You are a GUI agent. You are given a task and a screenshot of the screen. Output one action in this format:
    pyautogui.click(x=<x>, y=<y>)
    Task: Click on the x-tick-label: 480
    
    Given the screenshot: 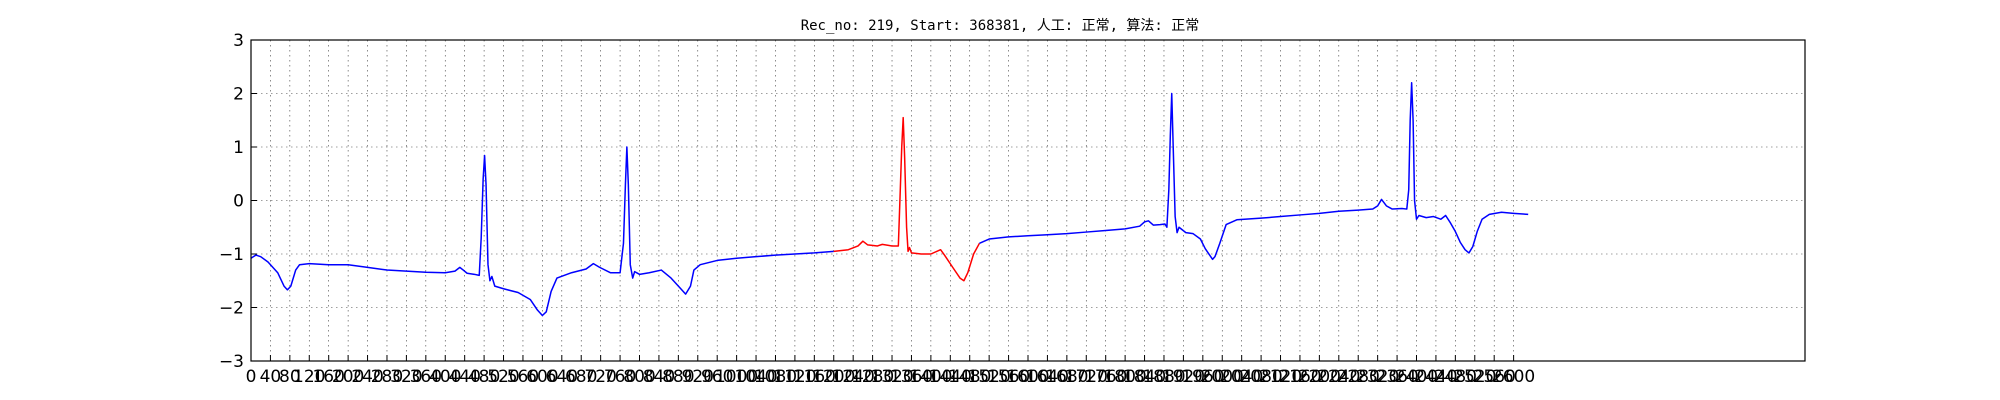 What is the action you would take?
    pyautogui.click(x=484, y=377)
    